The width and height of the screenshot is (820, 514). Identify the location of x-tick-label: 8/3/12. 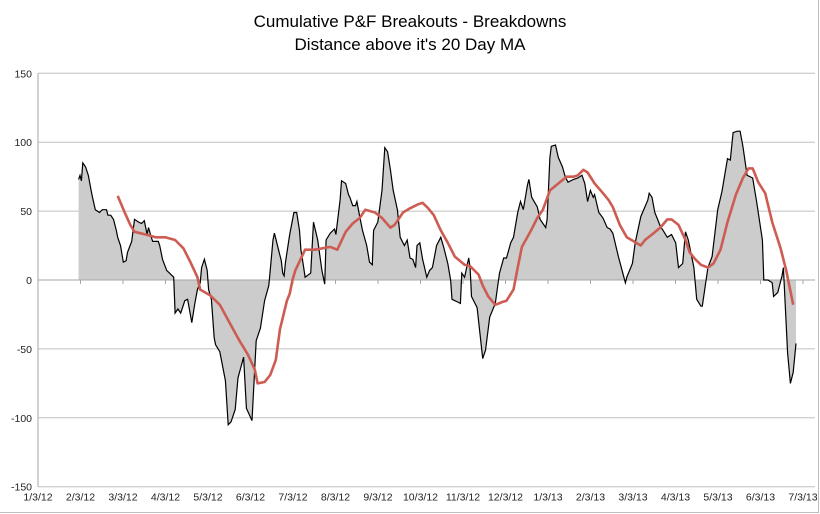
(335, 498).